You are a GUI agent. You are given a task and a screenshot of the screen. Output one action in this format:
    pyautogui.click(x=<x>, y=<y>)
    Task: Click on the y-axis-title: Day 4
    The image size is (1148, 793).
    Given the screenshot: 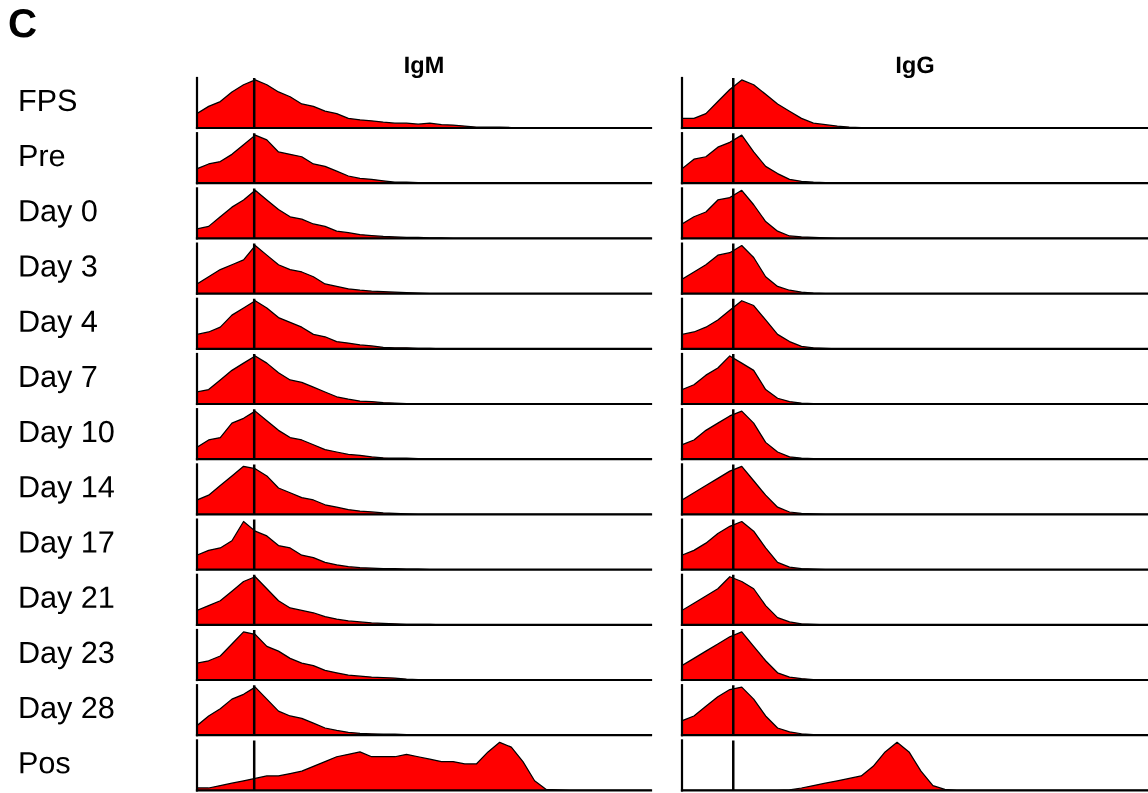 What is the action you would take?
    pyautogui.click(x=58, y=324)
    